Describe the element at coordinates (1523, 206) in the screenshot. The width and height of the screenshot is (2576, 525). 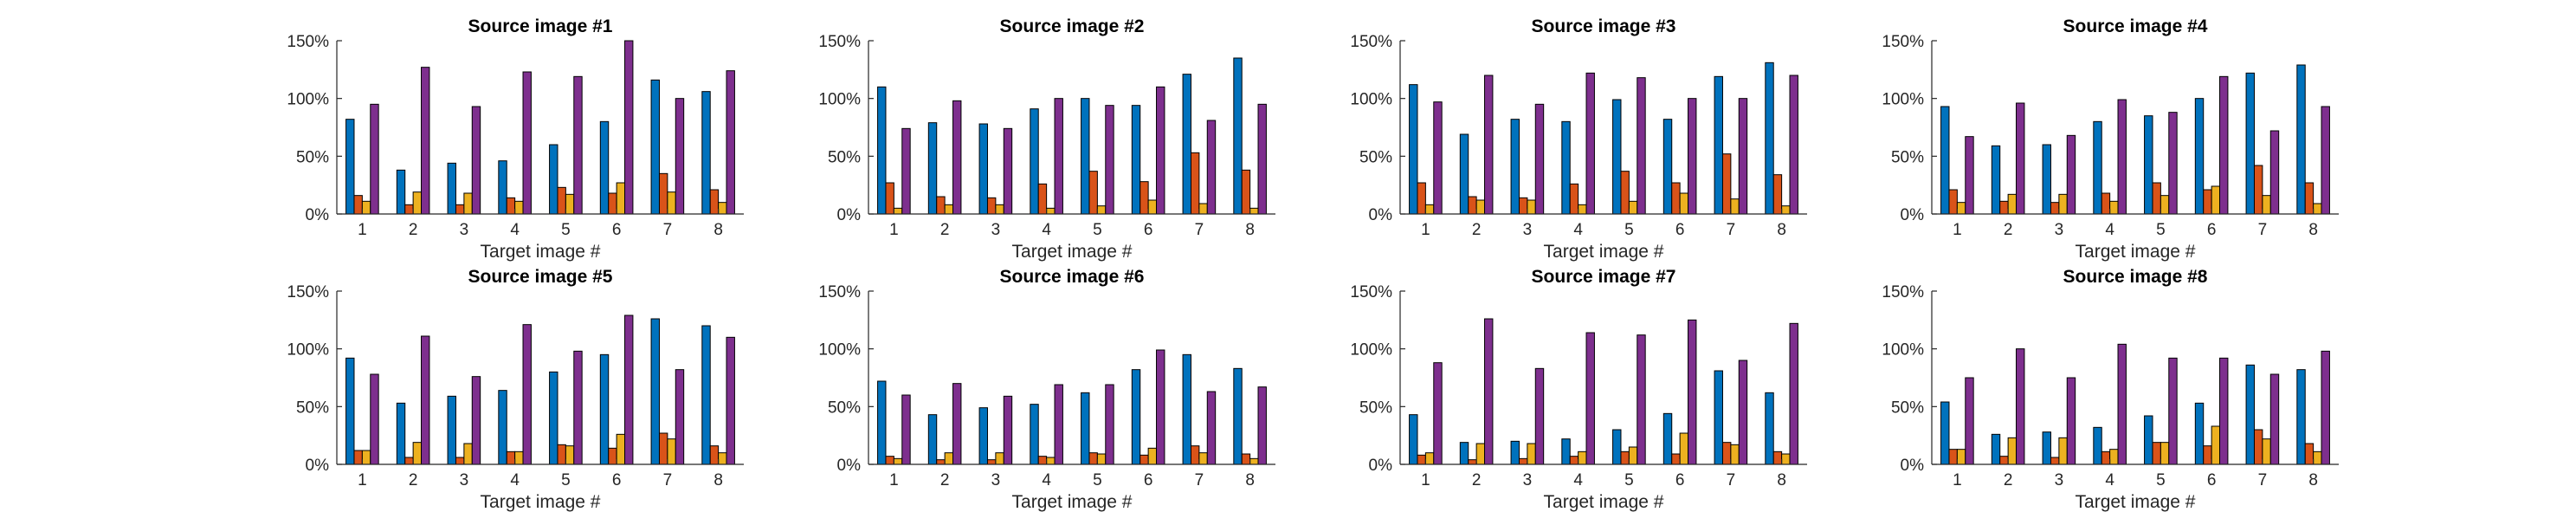
I see `chart-3-bar-s2-c3` at that location.